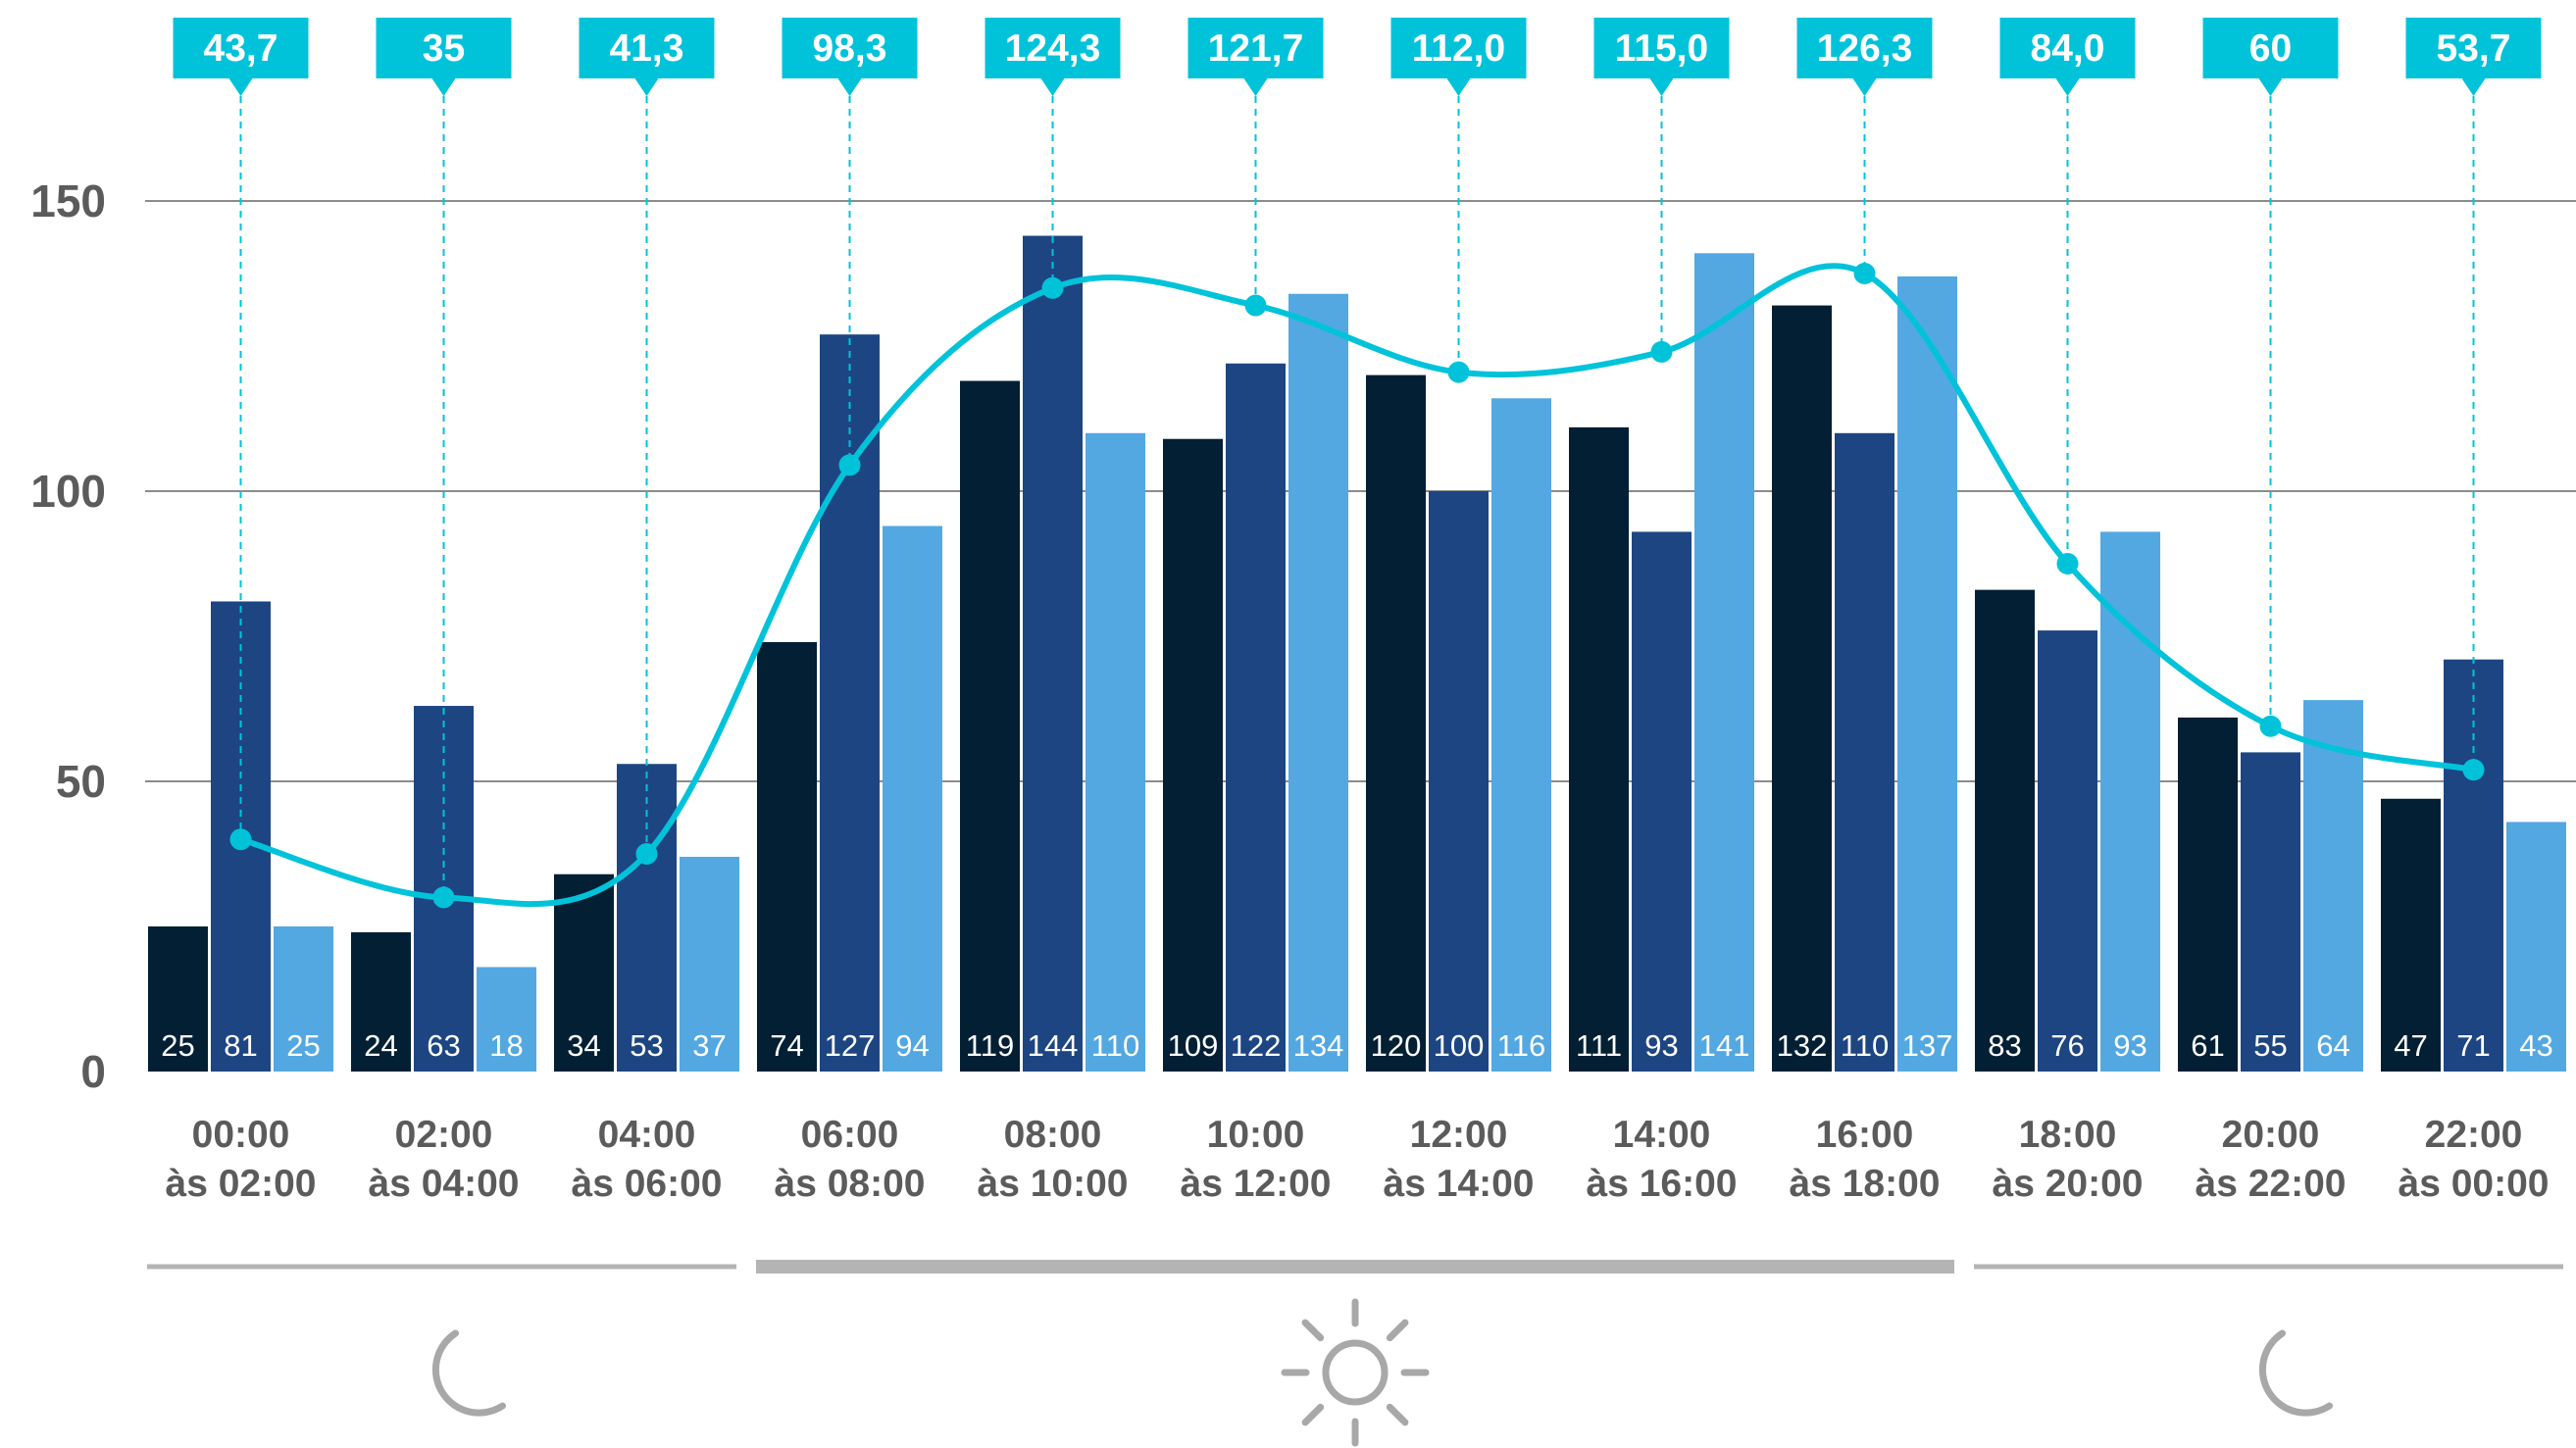 The height and width of the screenshot is (1448, 2576). Describe the element at coordinates (1802, 1045) in the screenshot. I see `bar-value-label: 132` at that location.